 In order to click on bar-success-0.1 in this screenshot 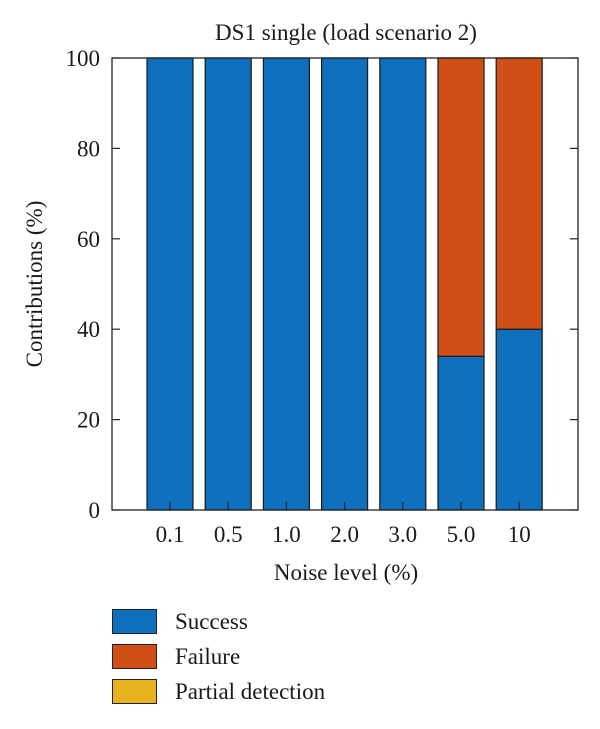, I will do `click(170, 284)`.